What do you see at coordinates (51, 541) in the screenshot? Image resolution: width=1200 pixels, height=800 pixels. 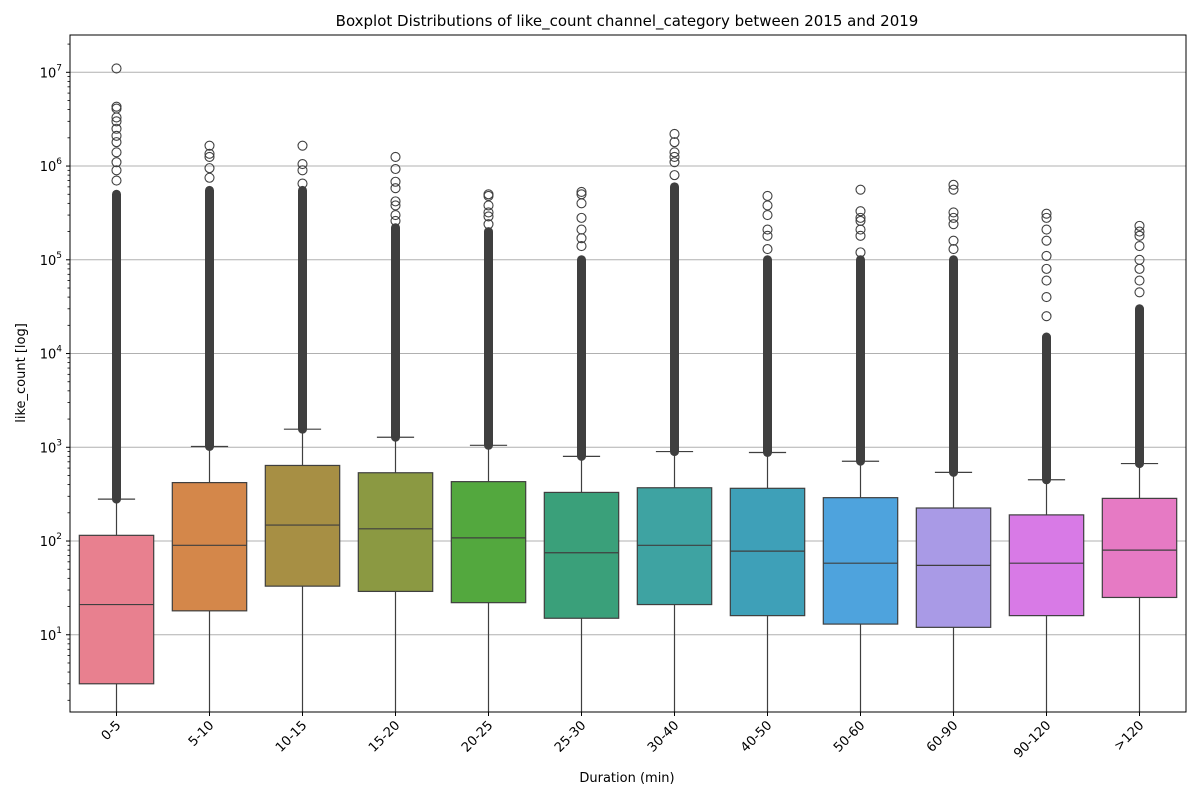 I see `y-tick-label: 10²` at bounding box center [51, 541].